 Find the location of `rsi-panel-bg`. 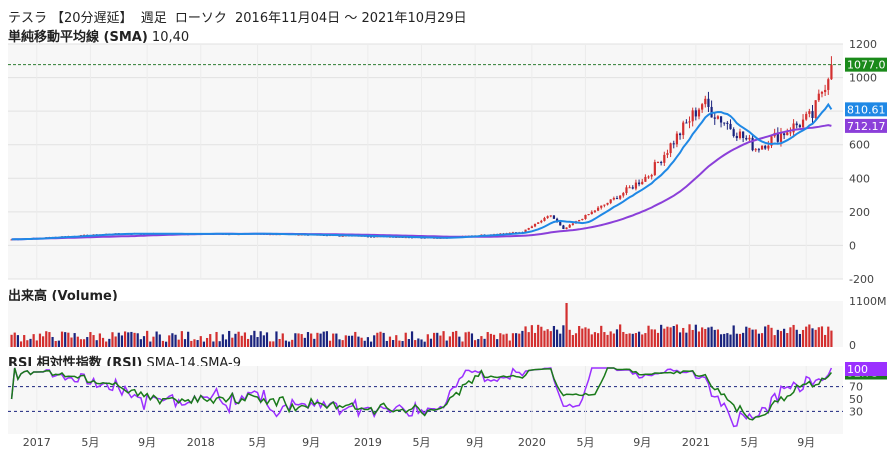

rsi-panel-bg is located at coordinates (425, 400).